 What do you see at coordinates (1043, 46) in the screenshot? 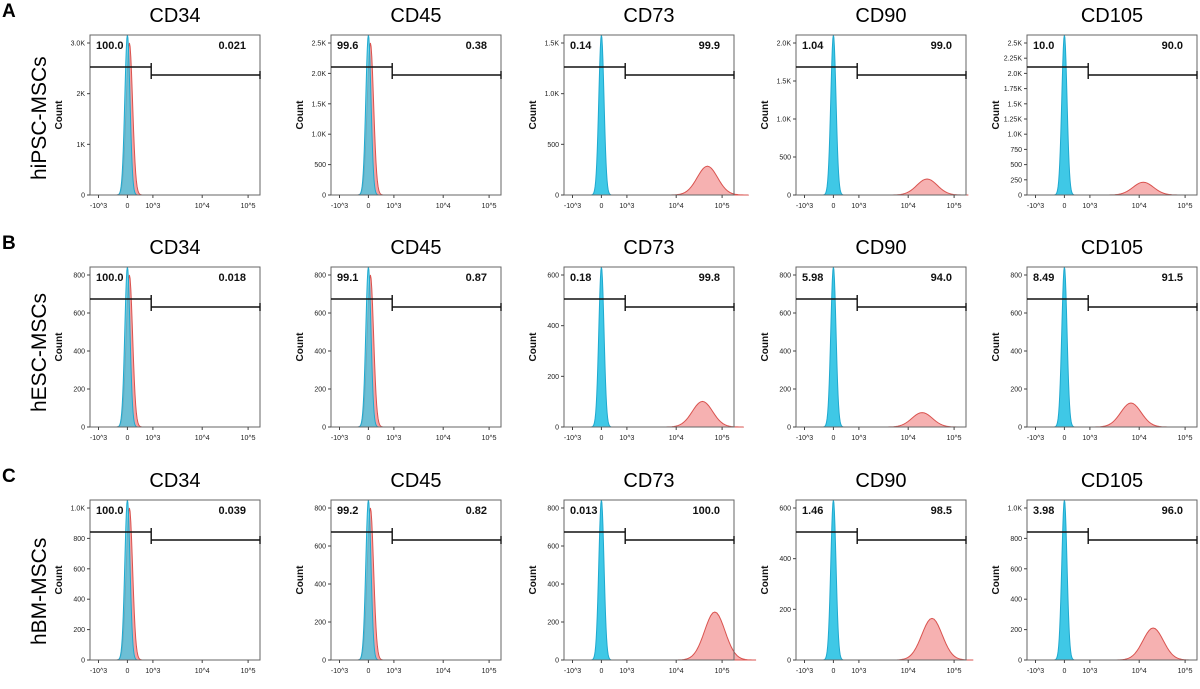
I see `negative-percentage: 10.0` at bounding box center [1043, 46].